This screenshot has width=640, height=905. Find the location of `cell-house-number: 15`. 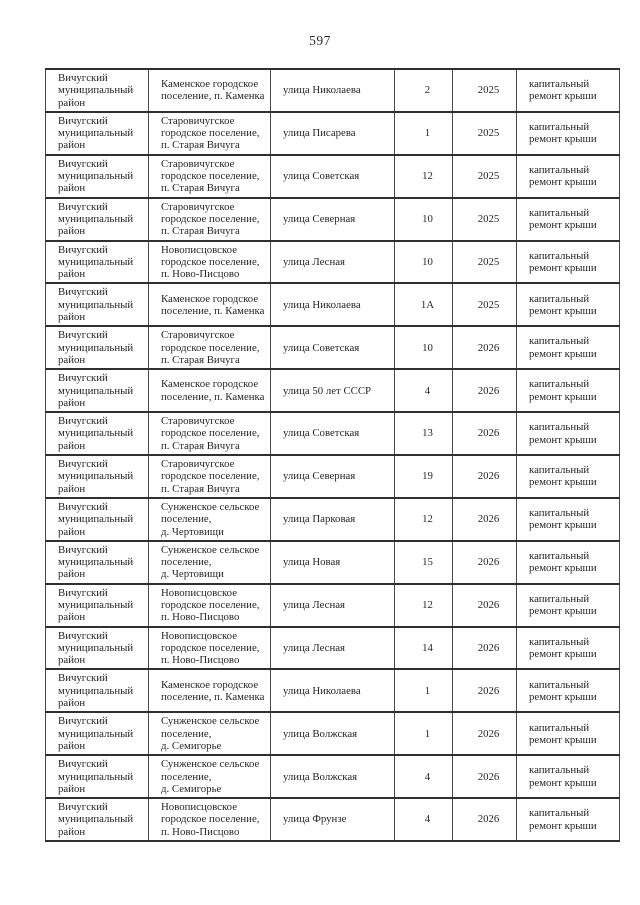

cell-house-number: 15 is located at coordinates (423, 562).